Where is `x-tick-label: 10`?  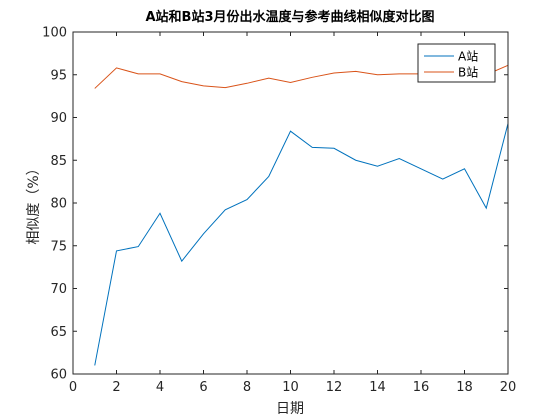
x-tick-label: 10 is located at coordinates (290, 387).